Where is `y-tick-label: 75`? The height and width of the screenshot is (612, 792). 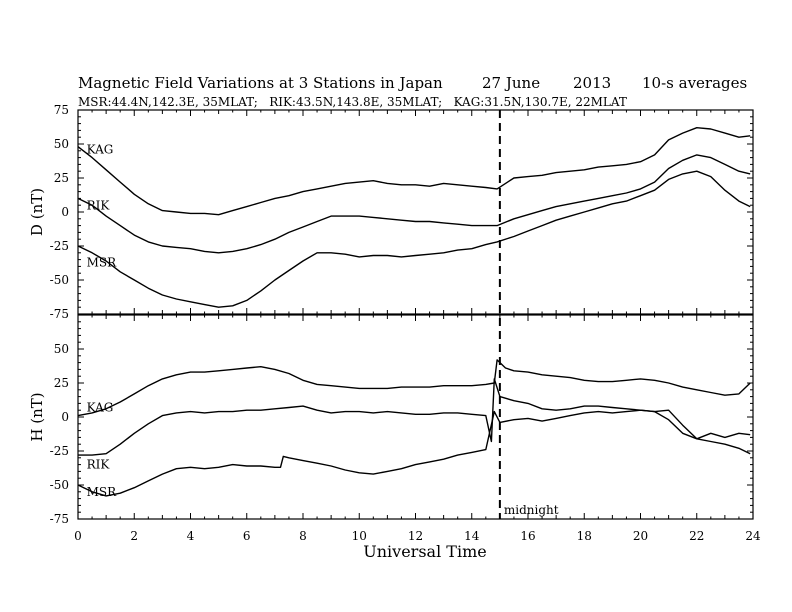
y-tick-label: 75 is located at coordinates (61, 110).